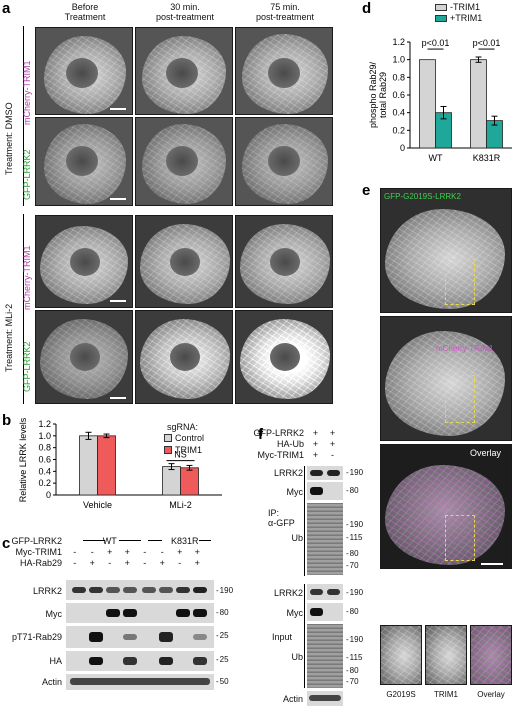 This screenshot has height=710, width=520. Describe the element at coordinates (354, 593) in the screenshot. I see `mw-f-in-190: 190` at that location.